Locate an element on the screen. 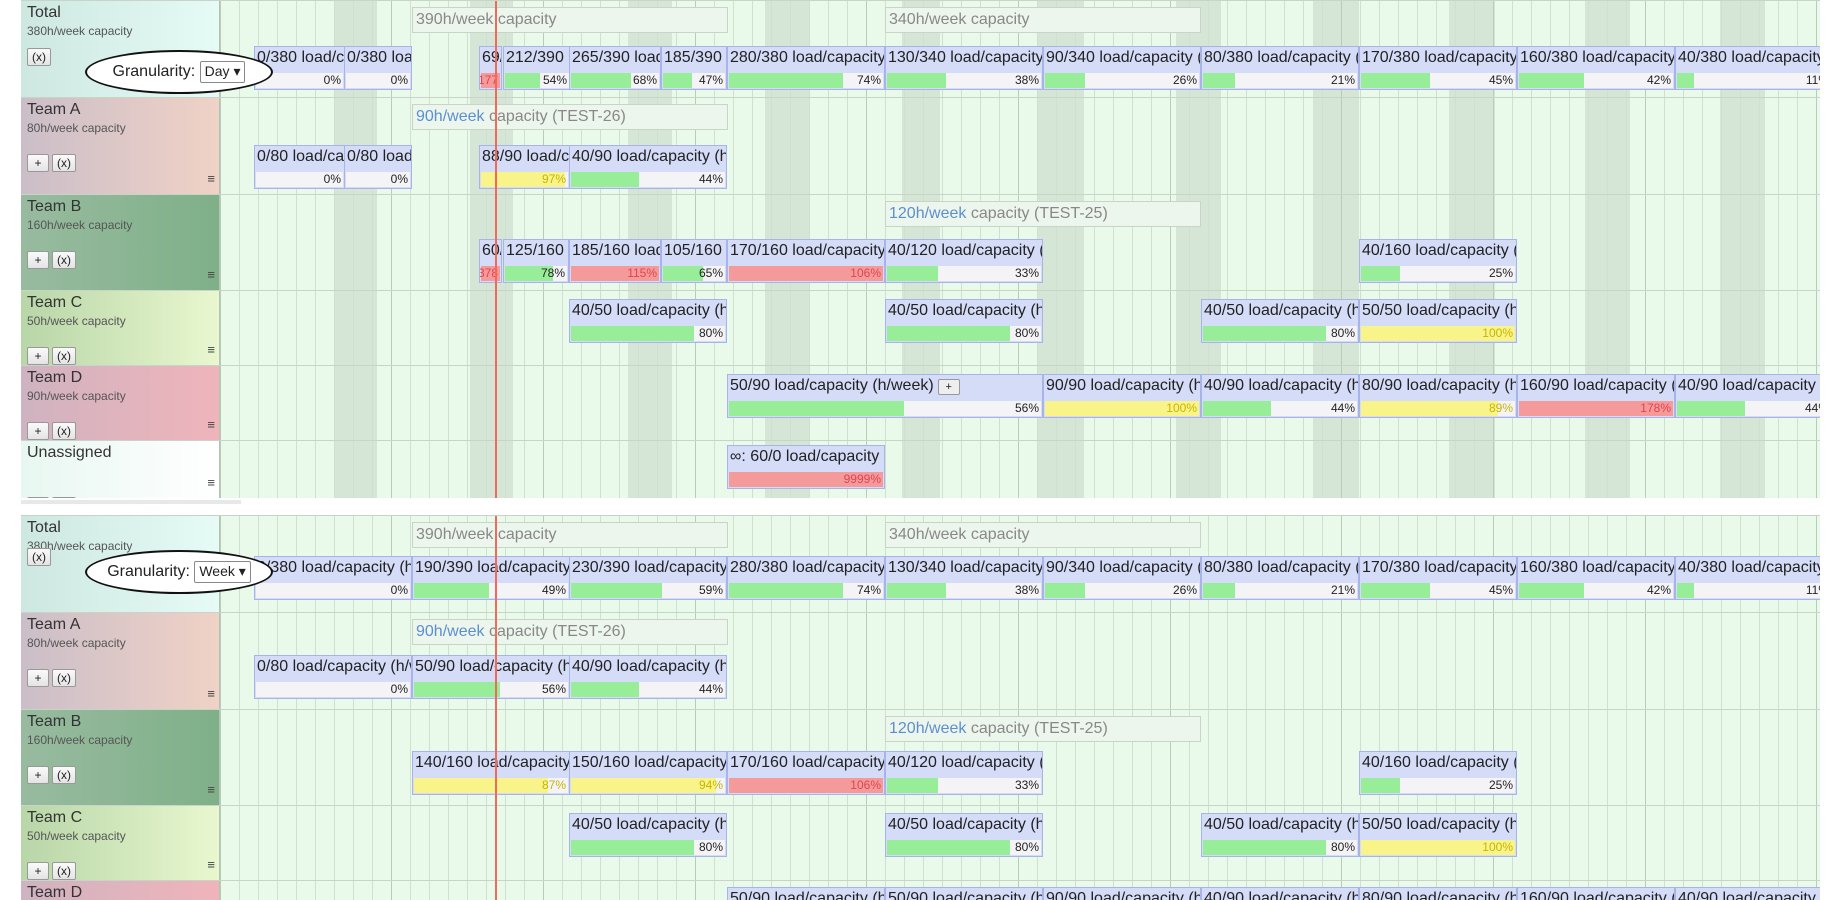 This screenshot has width=1840, height=900. load-block: 60/378 is located at coordinates (490, 261).